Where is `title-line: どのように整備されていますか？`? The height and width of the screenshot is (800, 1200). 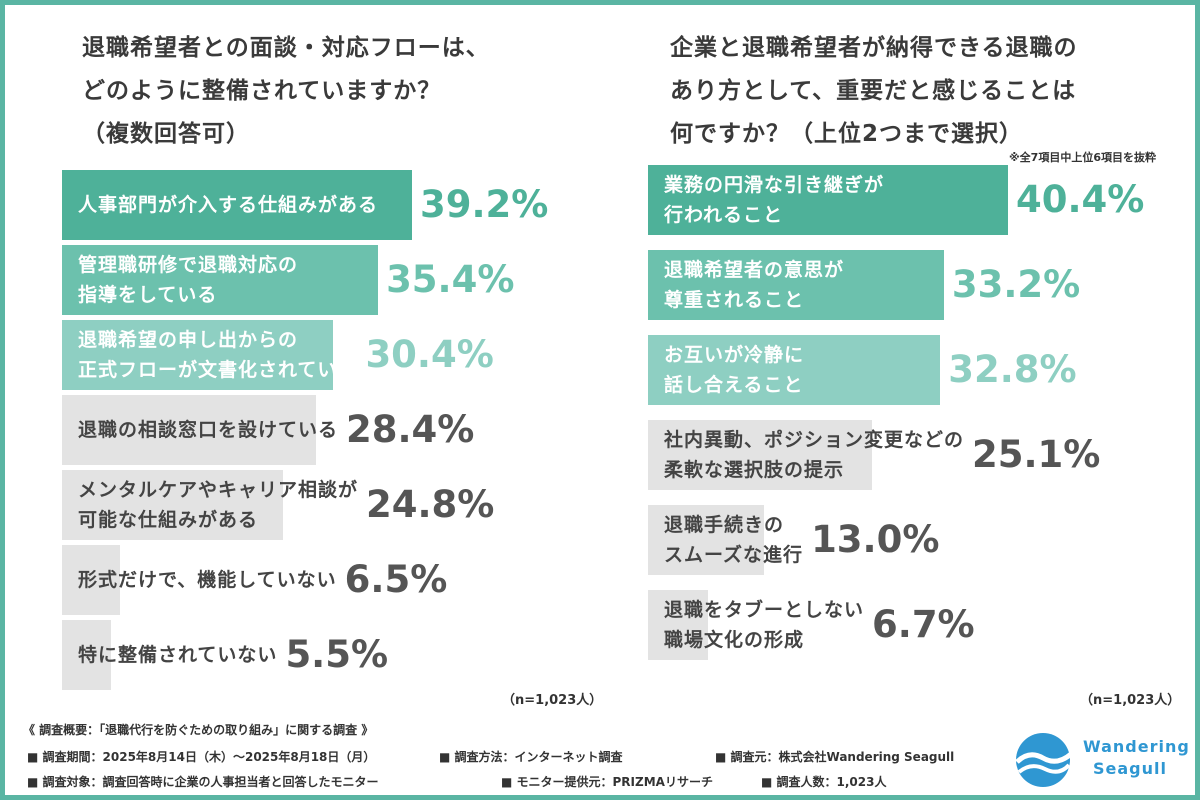
title-line: どのように整備されていますか？ is located at coordinates (262, 91).